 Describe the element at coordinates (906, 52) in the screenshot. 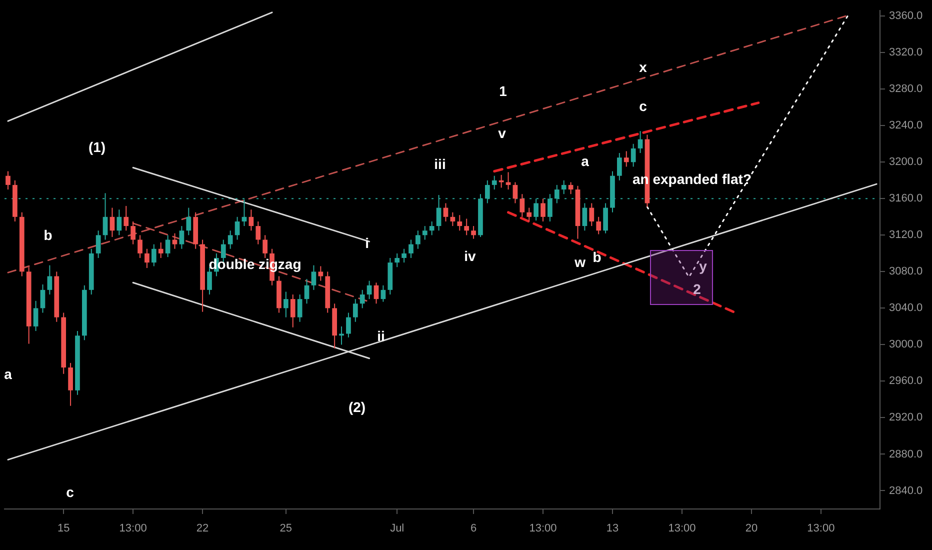

I see `y-tick-label: 3320.0` at that location.